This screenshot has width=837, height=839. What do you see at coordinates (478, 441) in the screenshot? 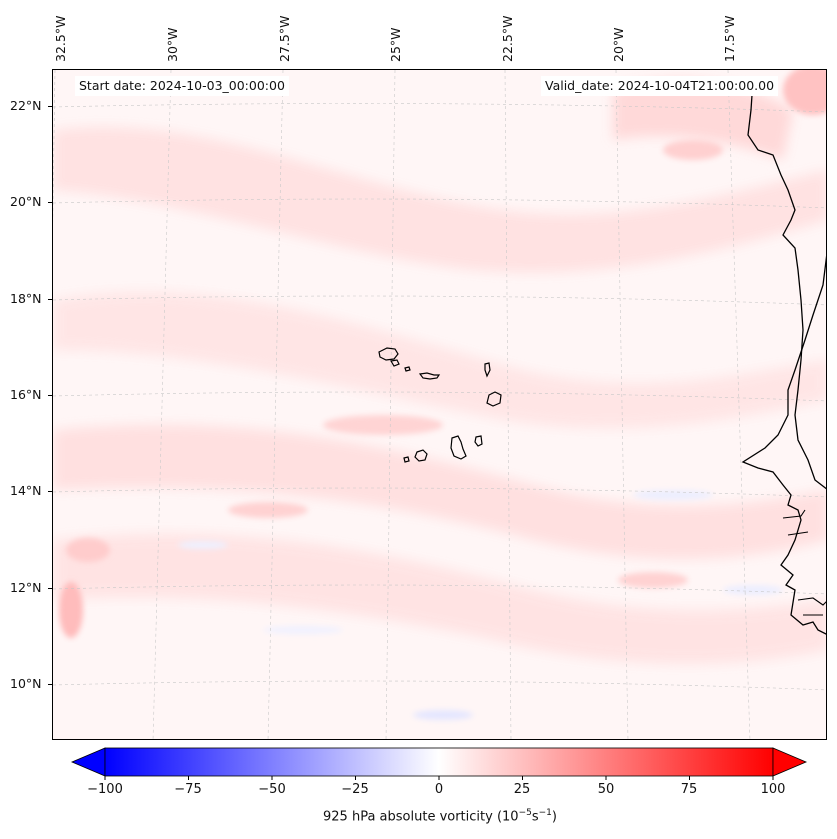
I see `island-maio` at bounding box center [478, 441].